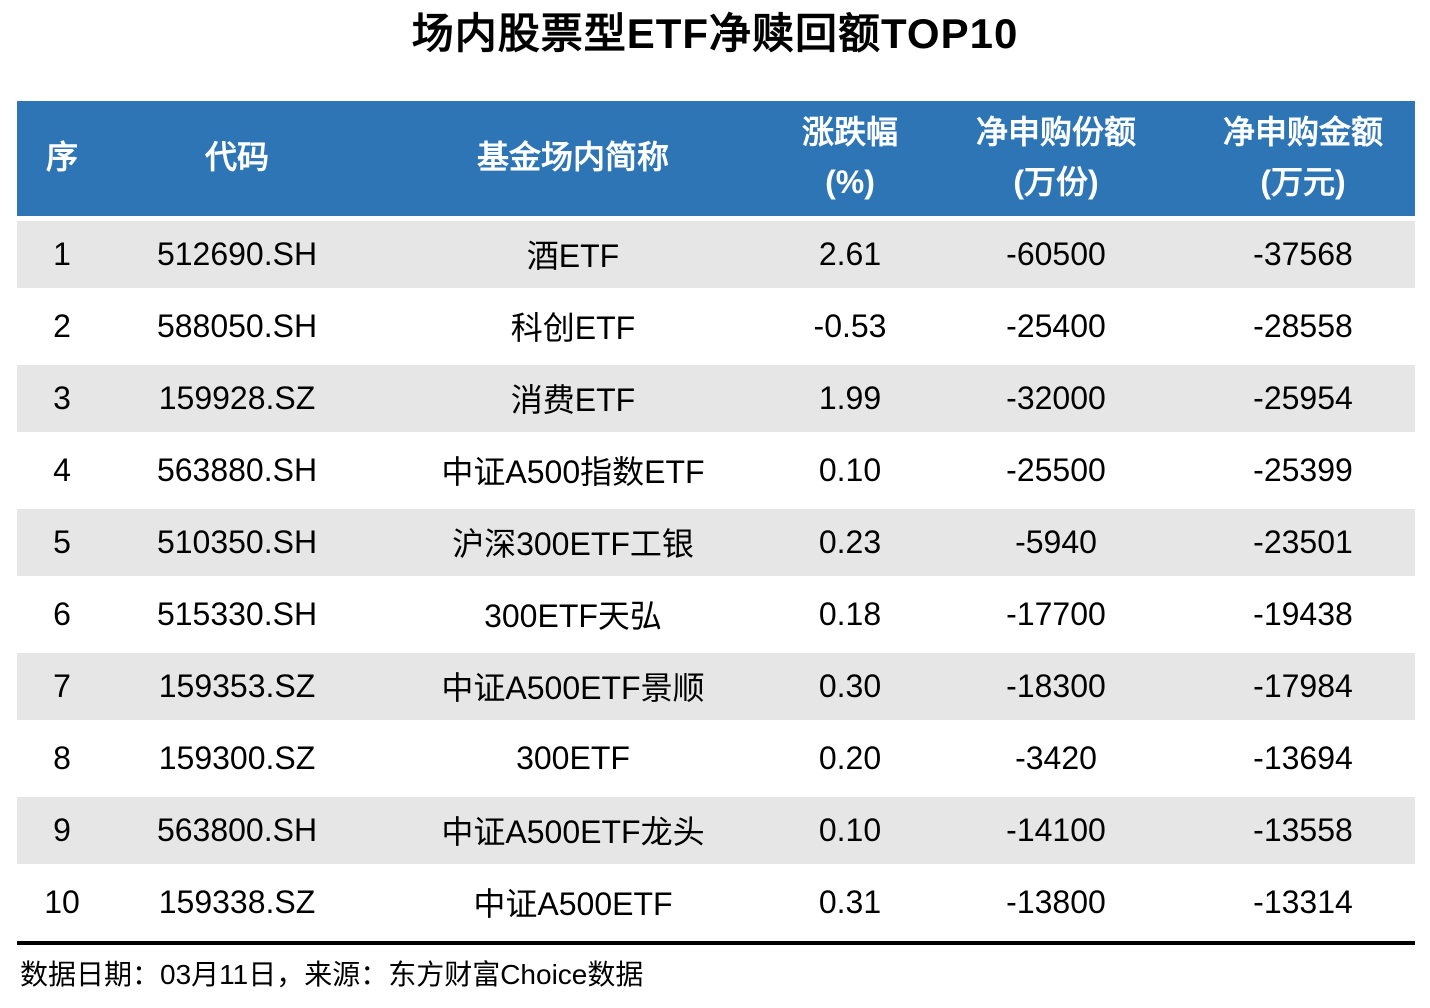 The image size is (1430, 1008). What do you see at coordinates (716, 616) in the screenshot?
I see `table-row: 6 515330.SH 300ETF天弘 0.18 -17700 -19438` at bounding box center [716, 616].